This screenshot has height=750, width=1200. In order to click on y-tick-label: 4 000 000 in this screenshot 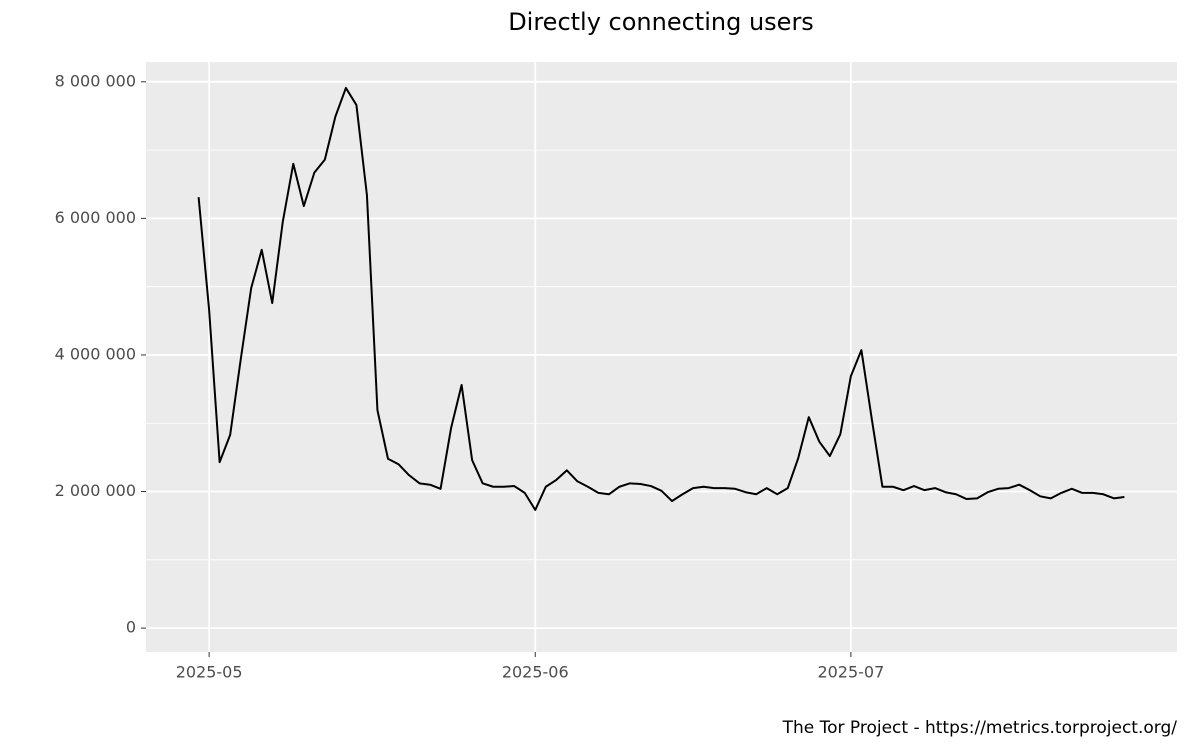, I will do `click(95, 353)`.